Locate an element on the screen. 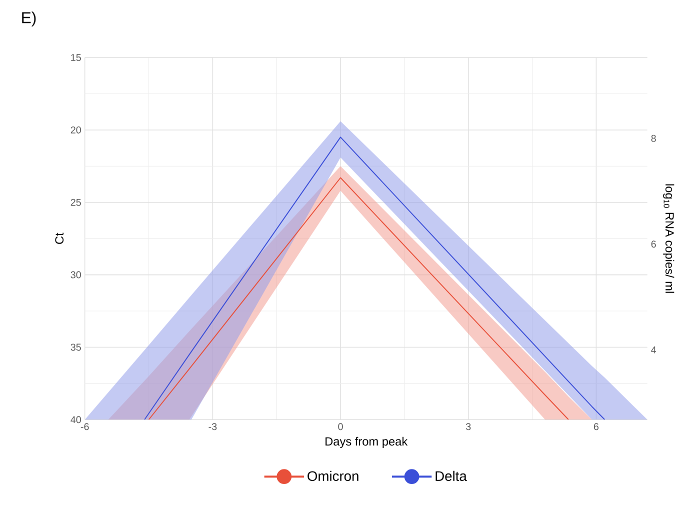  y-tick-label: 20 is located at coordinates (75, 130).